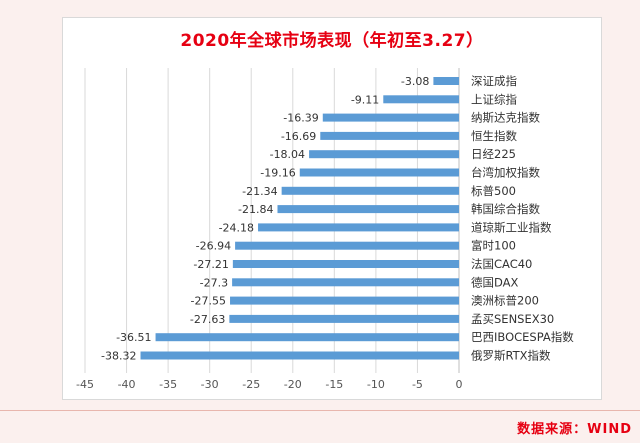 Image resolution: width=640 pixels, height=443 pixels. Describe the element at coordinates (210, 264) in the screenshot. I see `value-label: -27.21` at that location.